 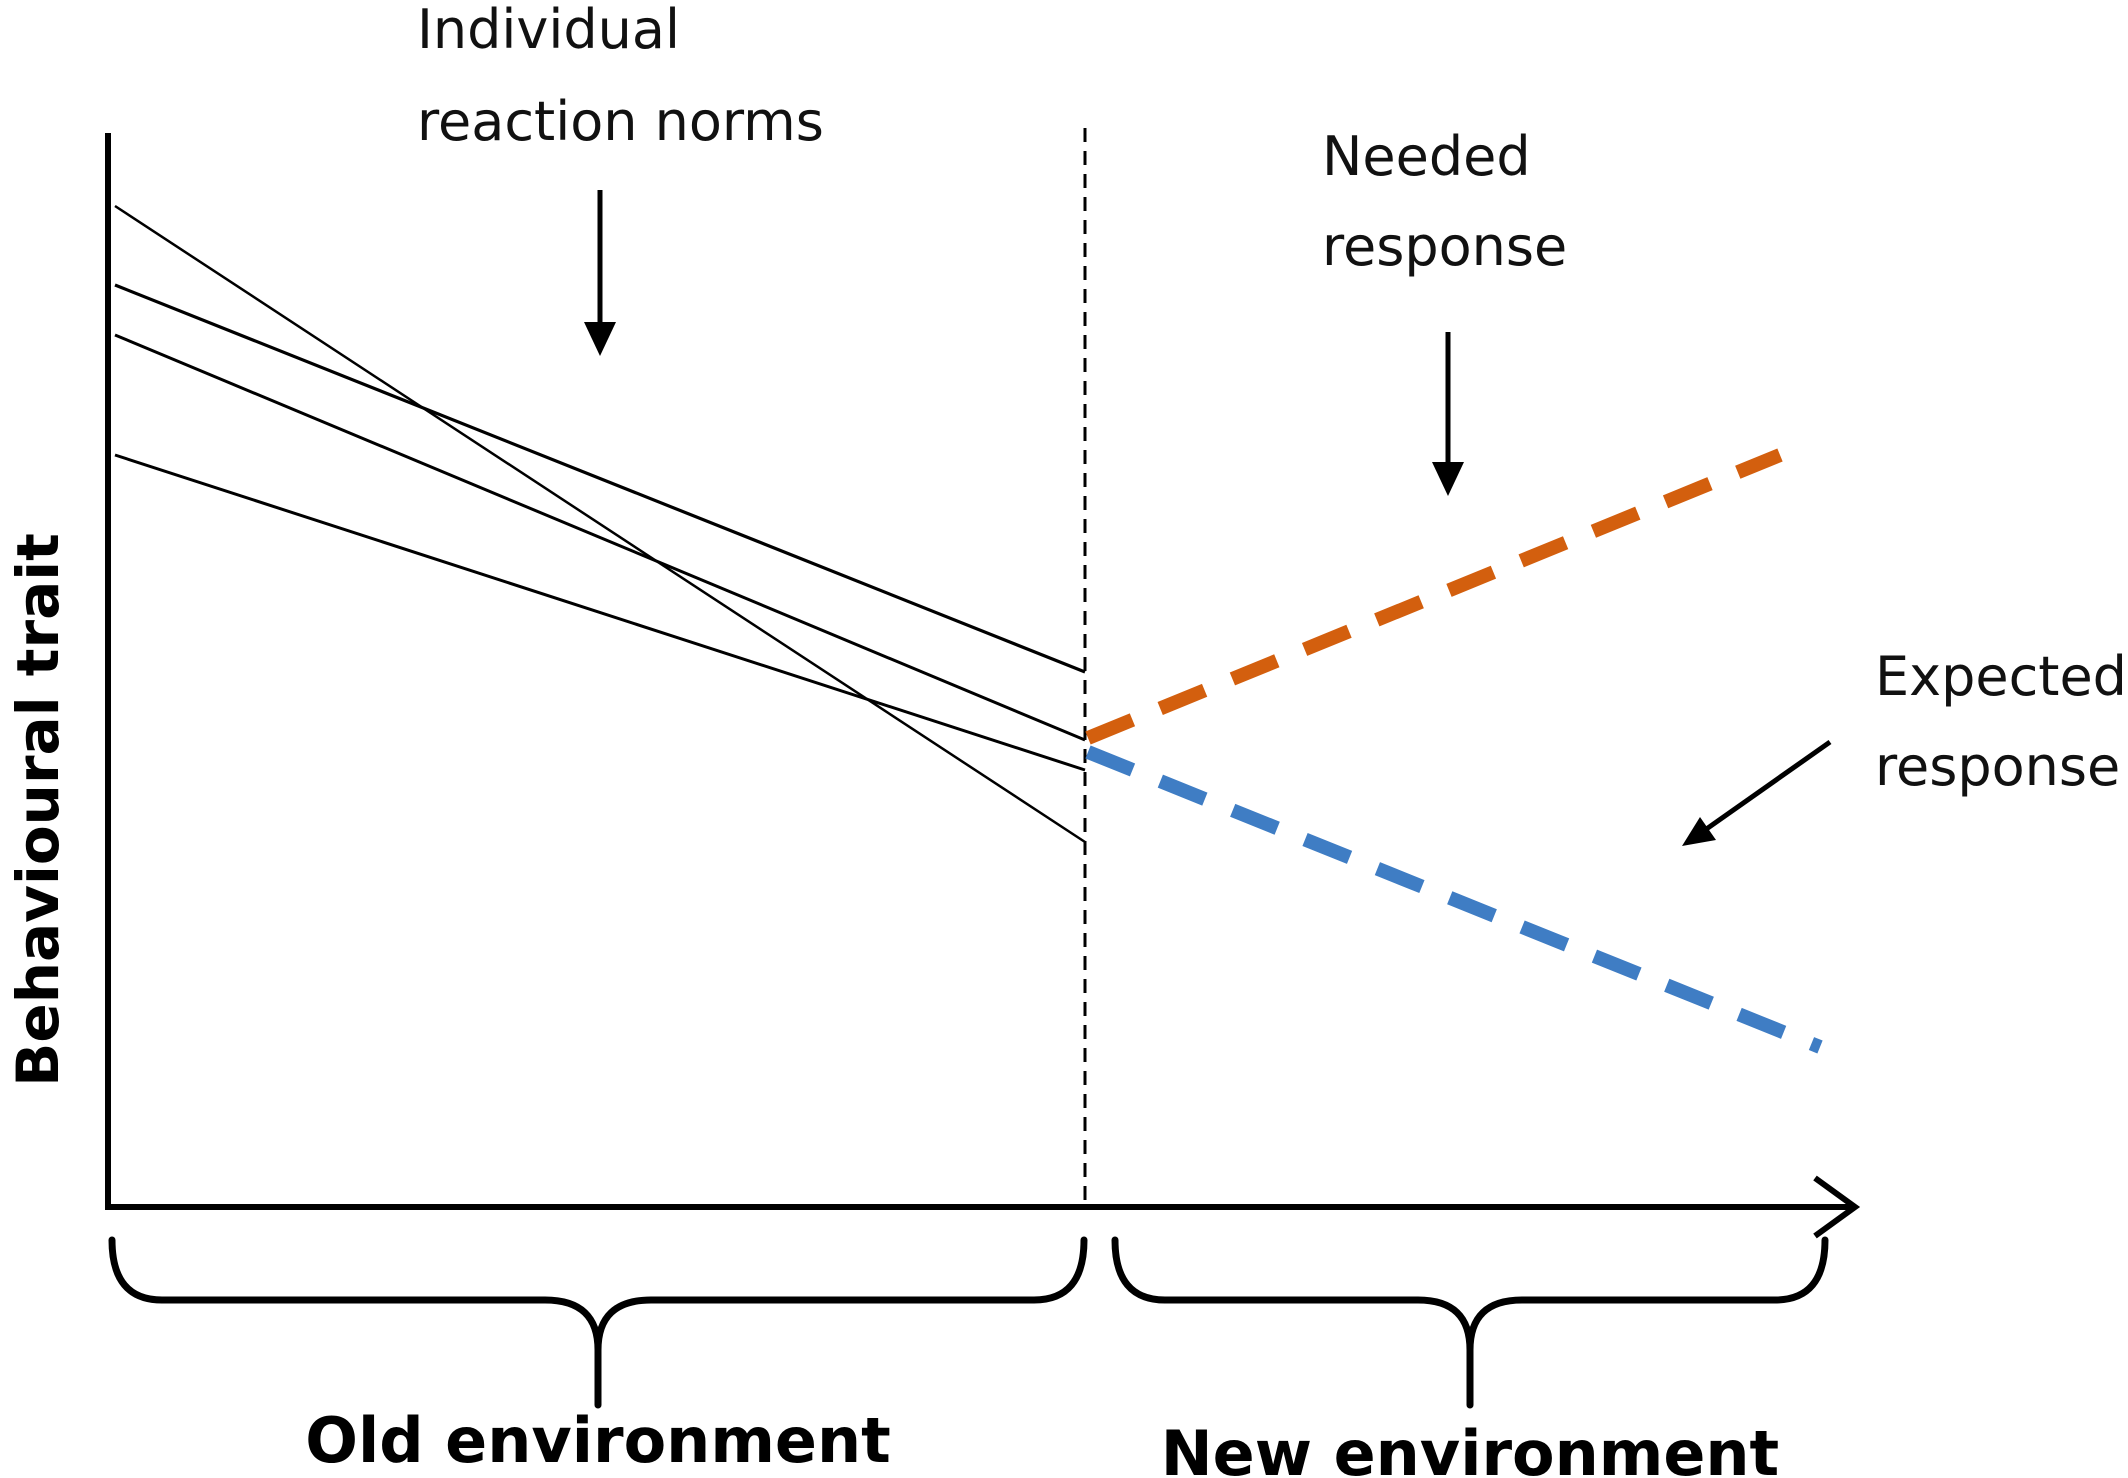 I want to click on needed-response-line, so click(x=1434, y=596).